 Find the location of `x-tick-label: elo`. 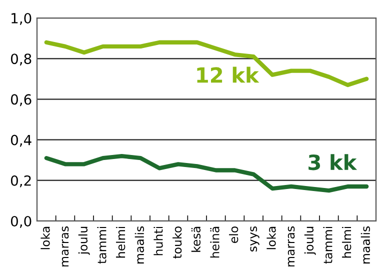

x-tick-label: elo is located at coordinates (233, 234).